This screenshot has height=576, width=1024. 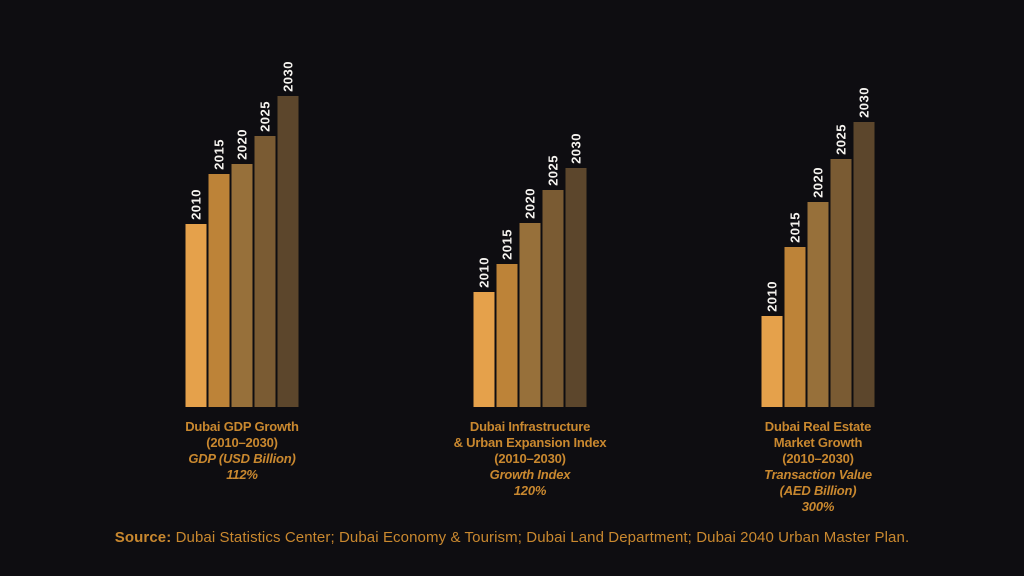 I want to click on chart-subtitle-line: Transaction Value, so click(x=818, y=474).